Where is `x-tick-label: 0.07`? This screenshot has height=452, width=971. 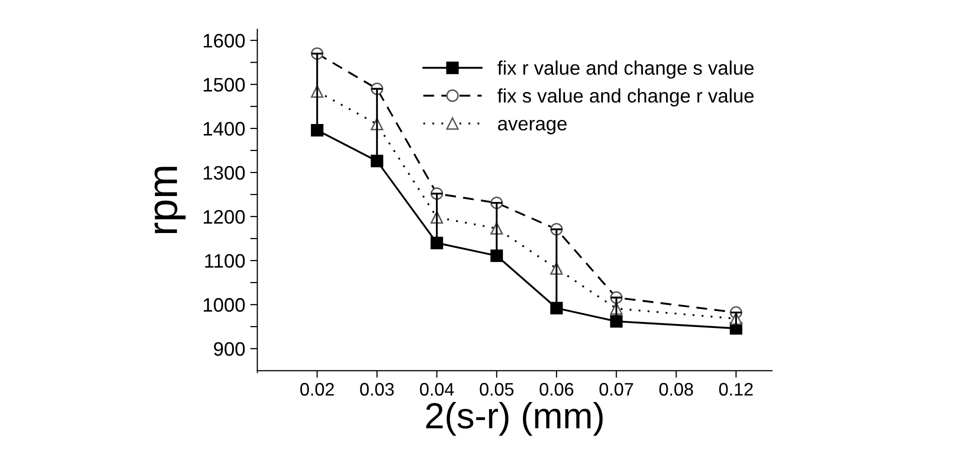
x-tick-label: 0.07 is located at coordinates (616, 389).